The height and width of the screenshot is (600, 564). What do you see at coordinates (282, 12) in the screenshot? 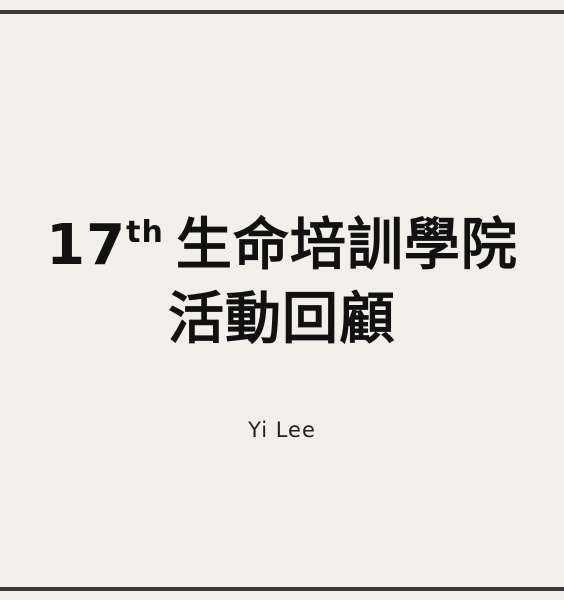
I see `top-rule` at bounding box center [282, 12].